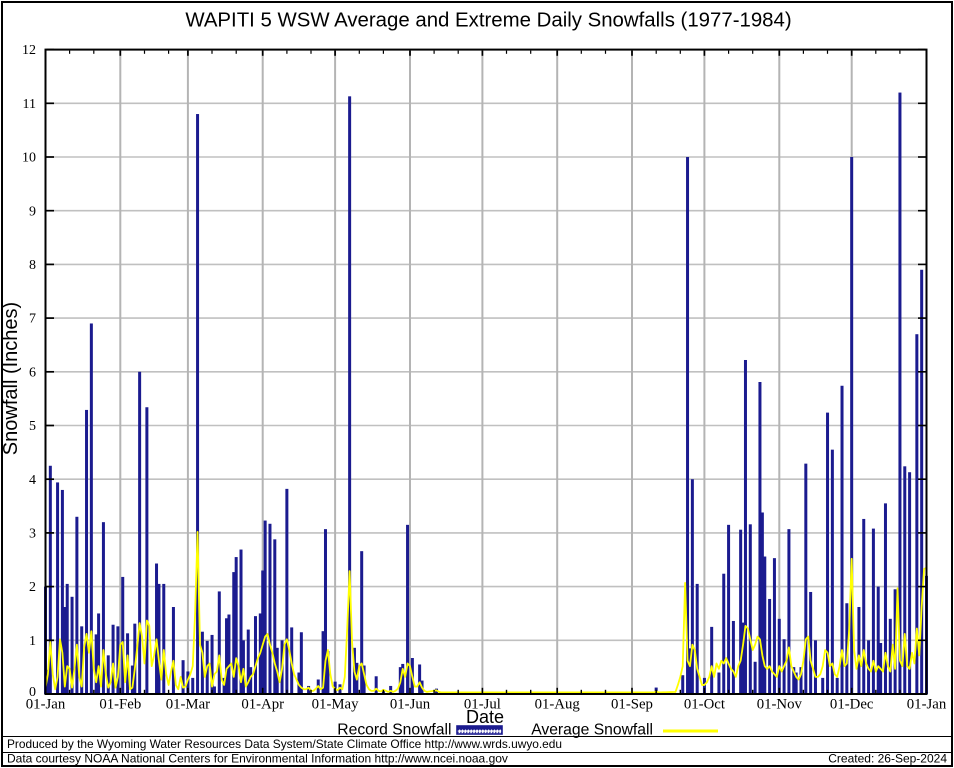  I want to click on svg-text: 01-Dec, so click(852, 705).